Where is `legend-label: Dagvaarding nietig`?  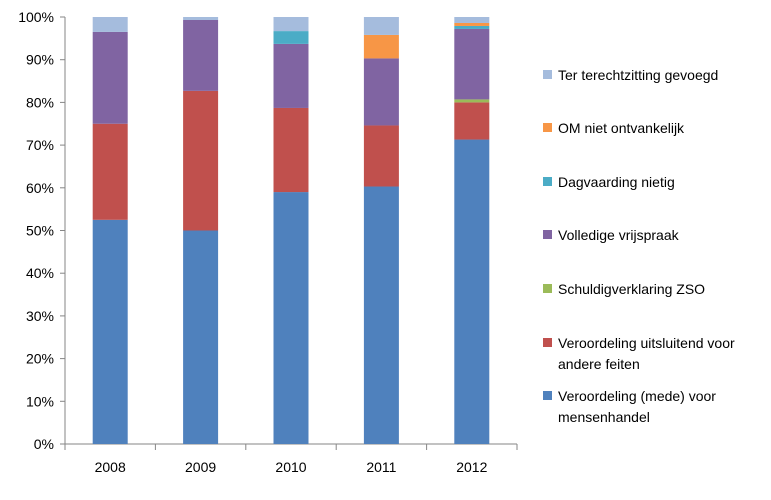
legend-label: Dagvaarding nietig is located at coordinates (616, 182).